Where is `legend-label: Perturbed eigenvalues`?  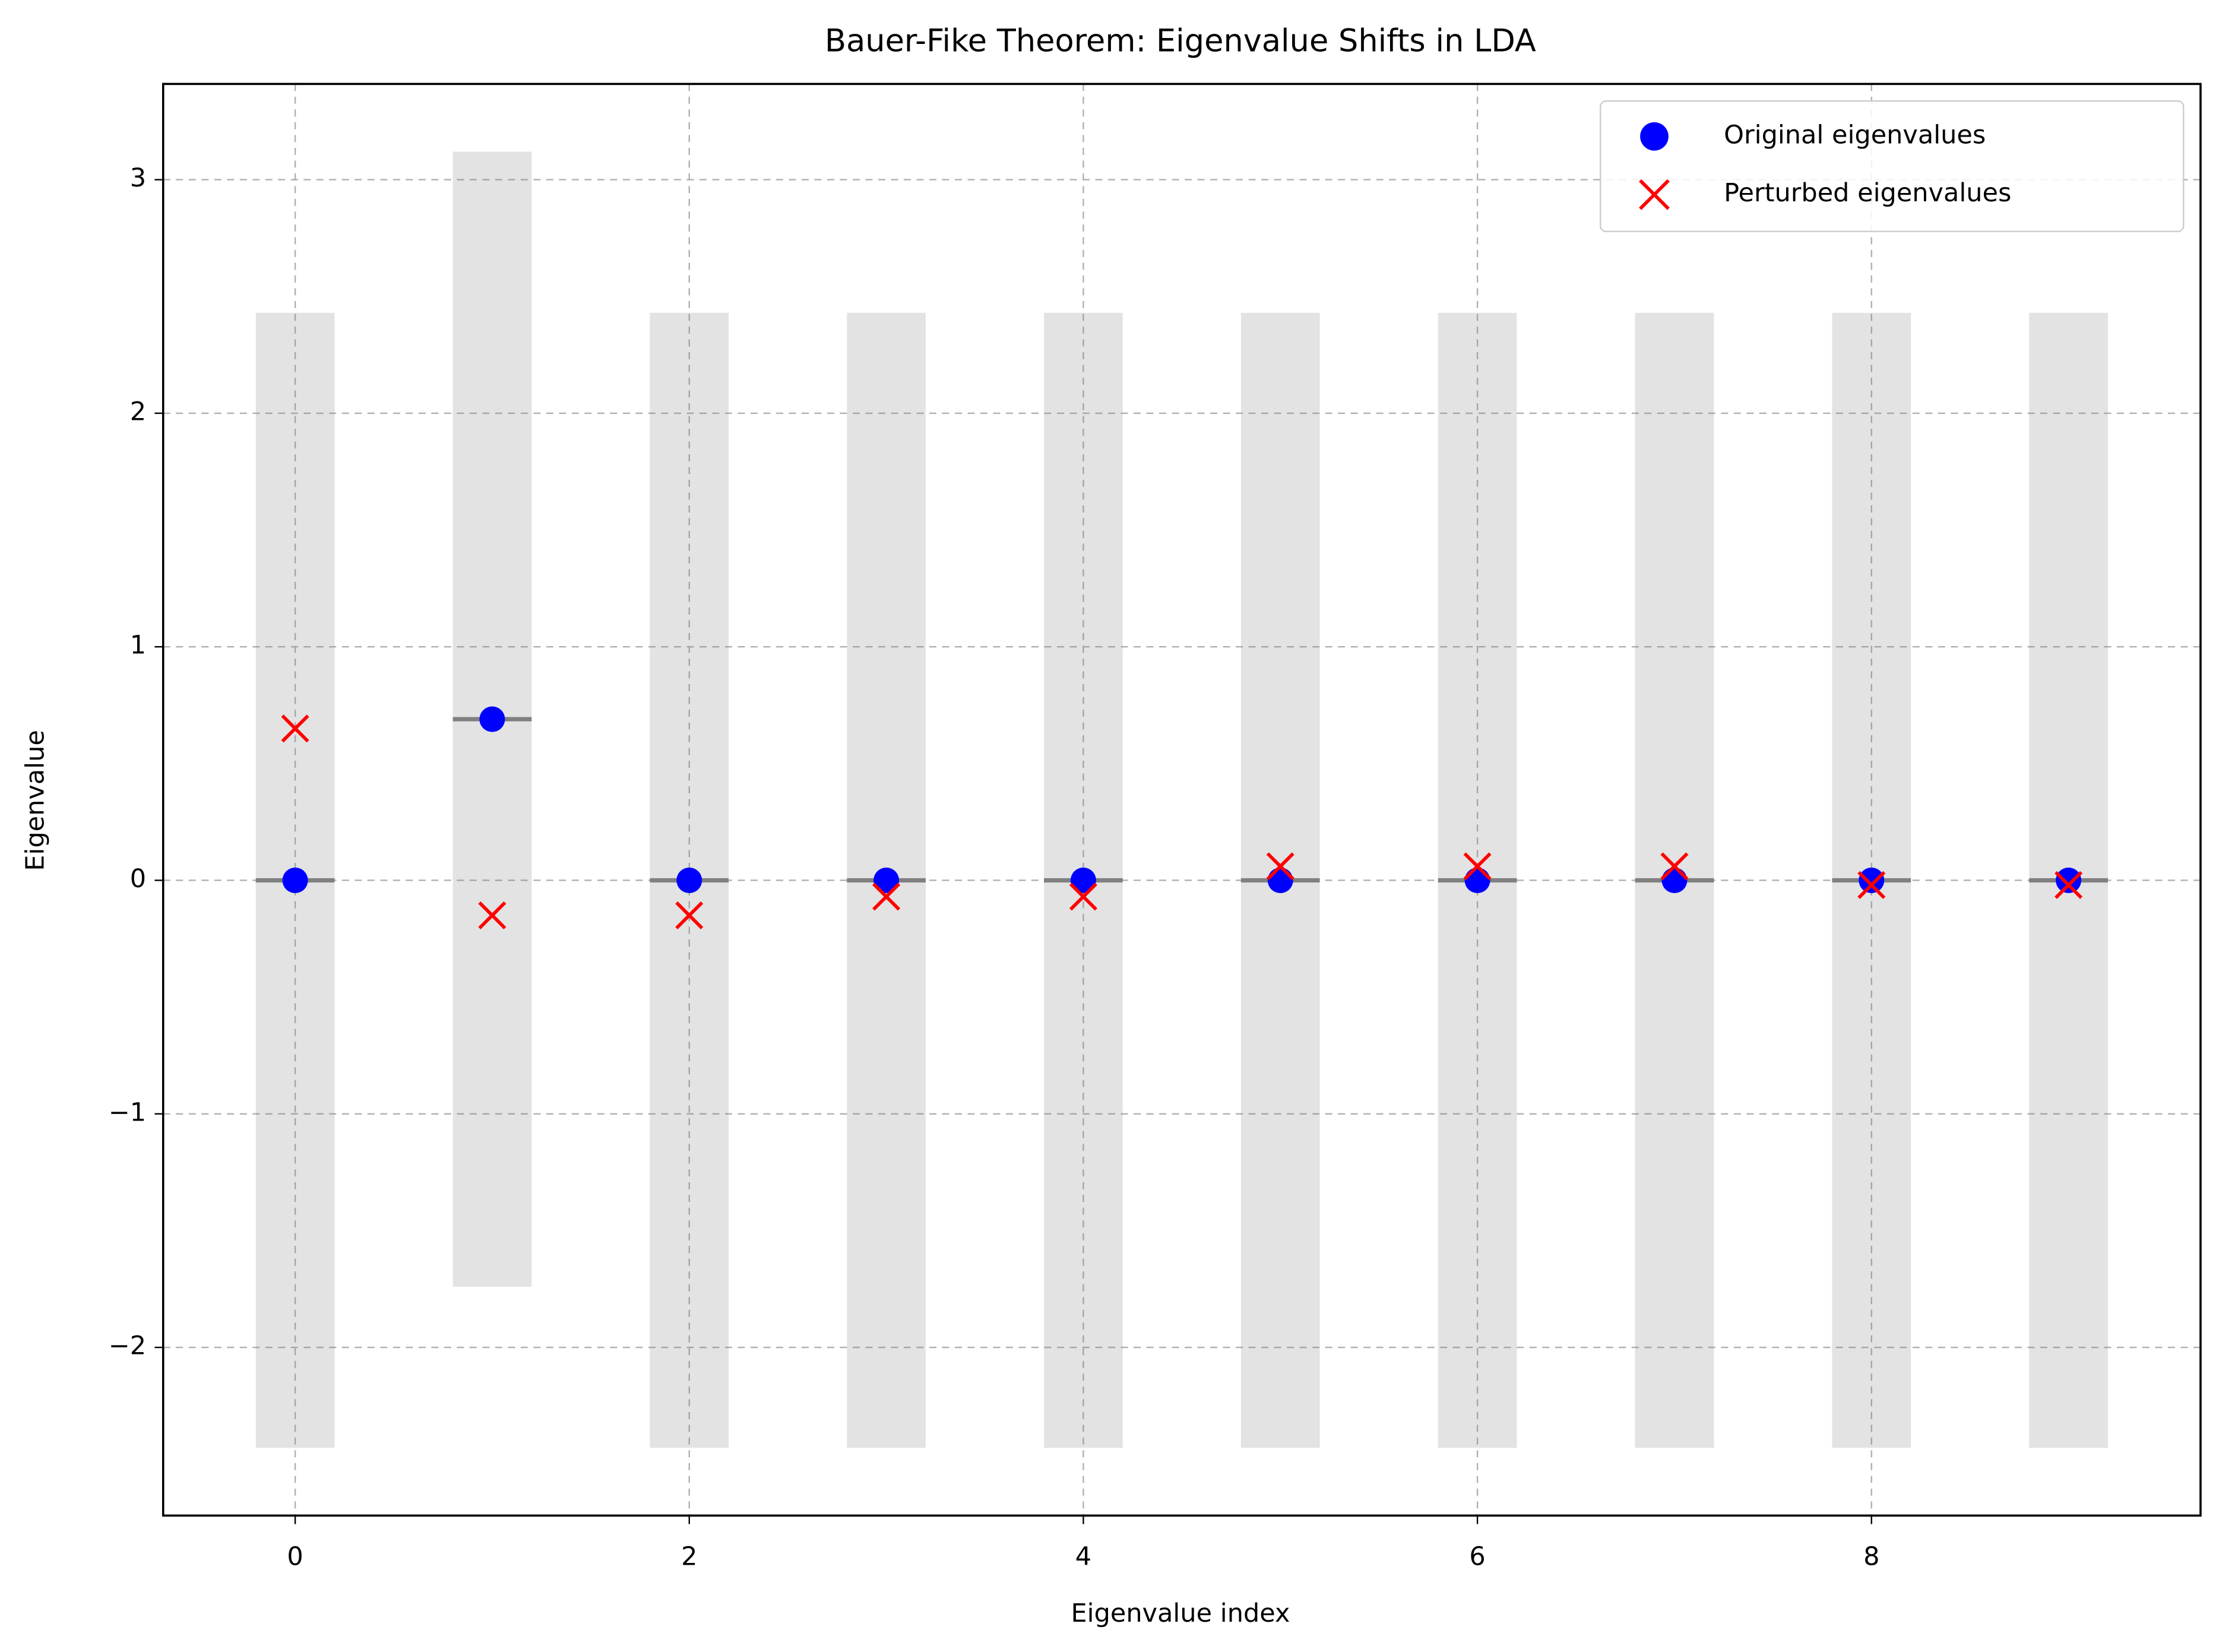 legend-label: Perturbed eigenvalues is located at coordinates (1868, 193).